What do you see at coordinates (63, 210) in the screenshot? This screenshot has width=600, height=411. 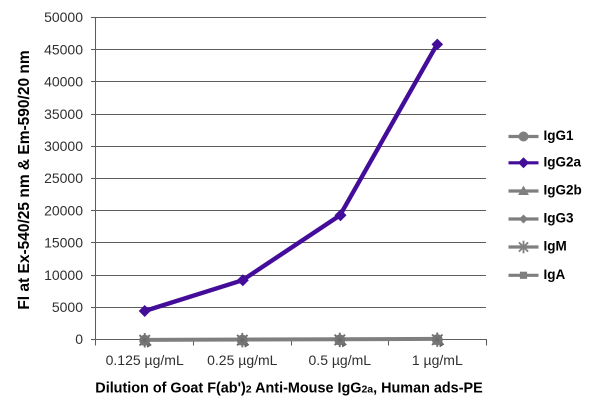 I see `svg-text: 20000` at bounding box center [63, 210].